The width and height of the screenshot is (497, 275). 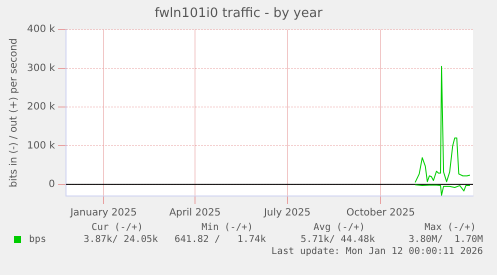 What do you see at coordinates (14, 113) in the screenshot?
I see `y-axis-title: bits in (-) / out (+) per second` at bounding box center [14, 113].